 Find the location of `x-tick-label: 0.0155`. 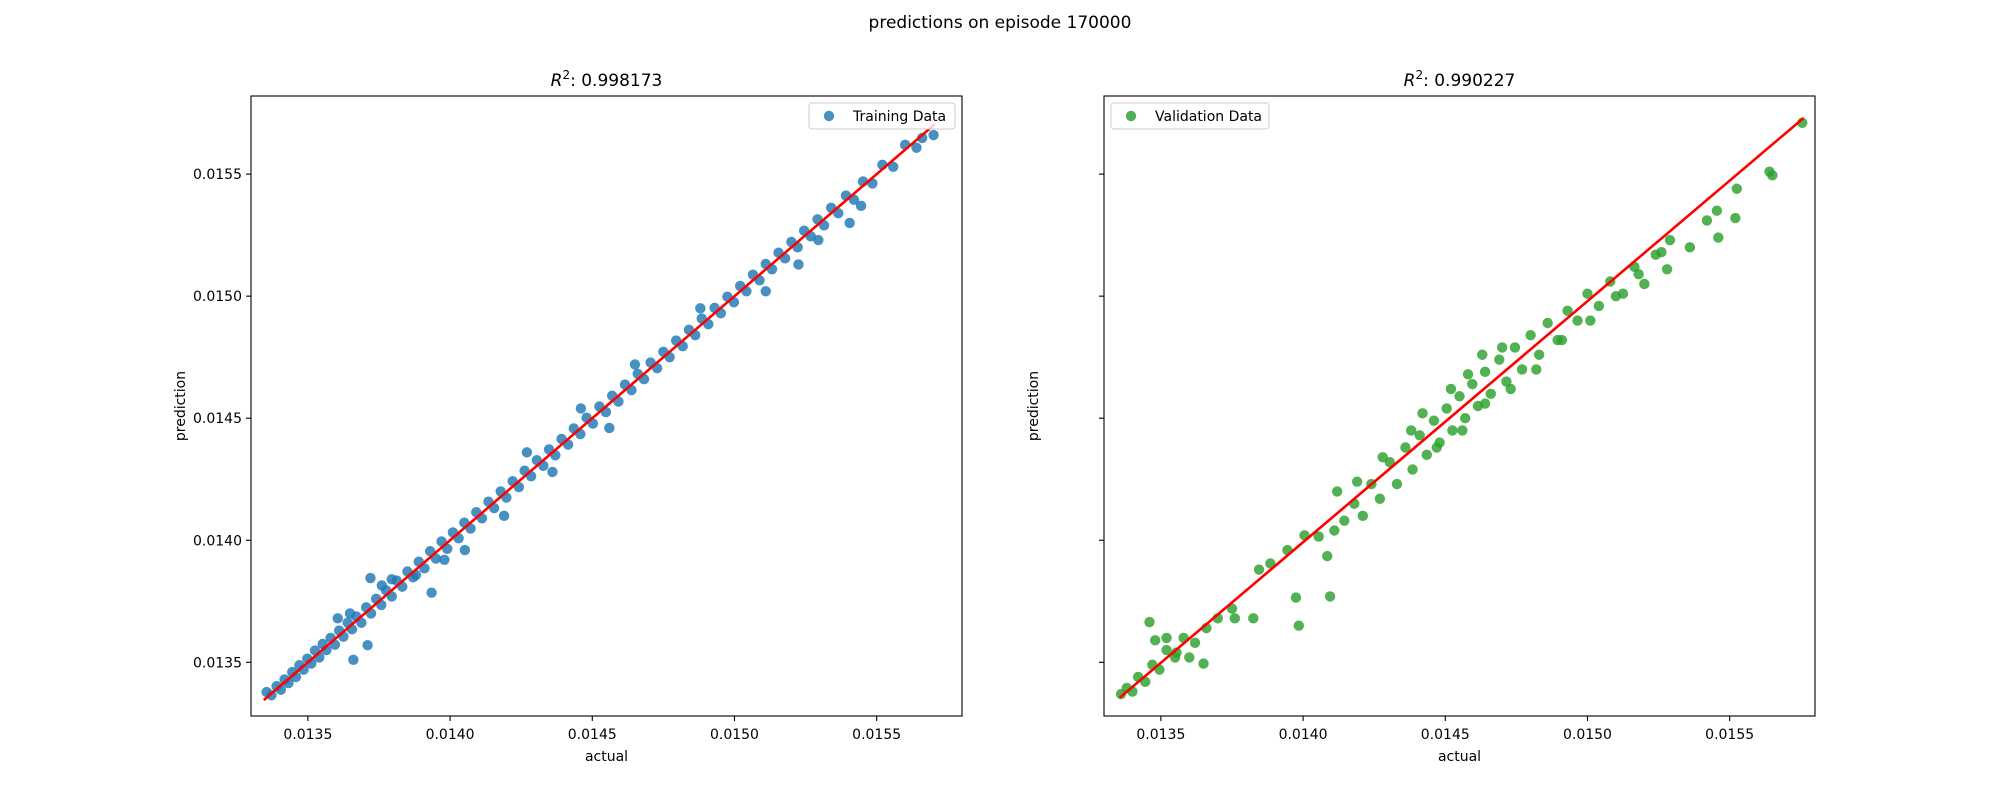

x-tick-label: 0.0155 is located at coordinates (876, 735).